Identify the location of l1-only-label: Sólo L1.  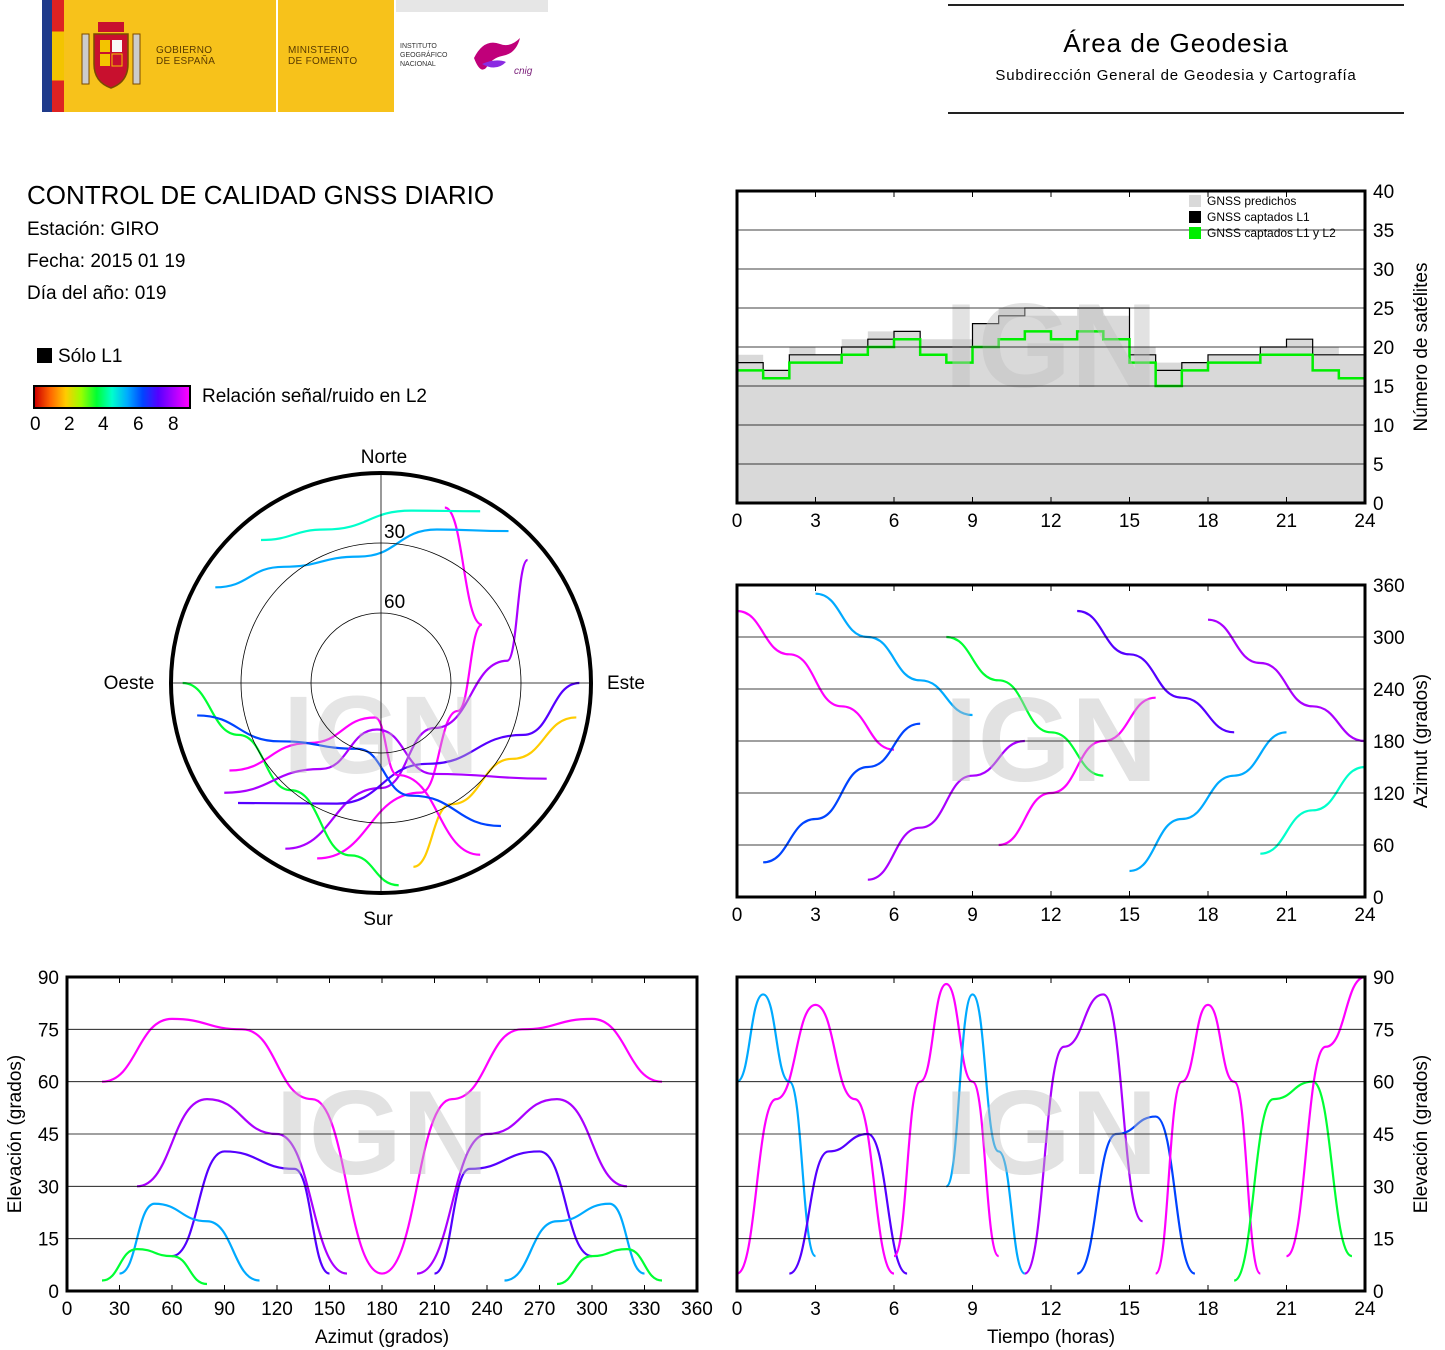
(90, 356).